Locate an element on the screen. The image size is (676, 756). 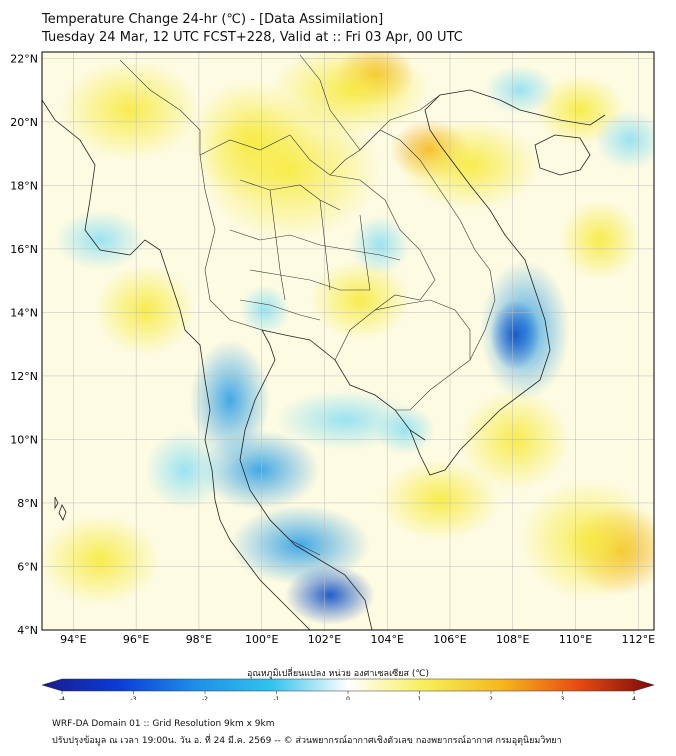
colorbar-tick-label: -4 is located at coordinates (62, 698).